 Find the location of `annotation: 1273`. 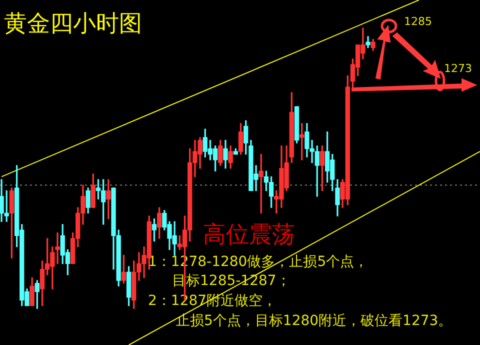

annotation: 1273 is located at coordinates (458, 68).